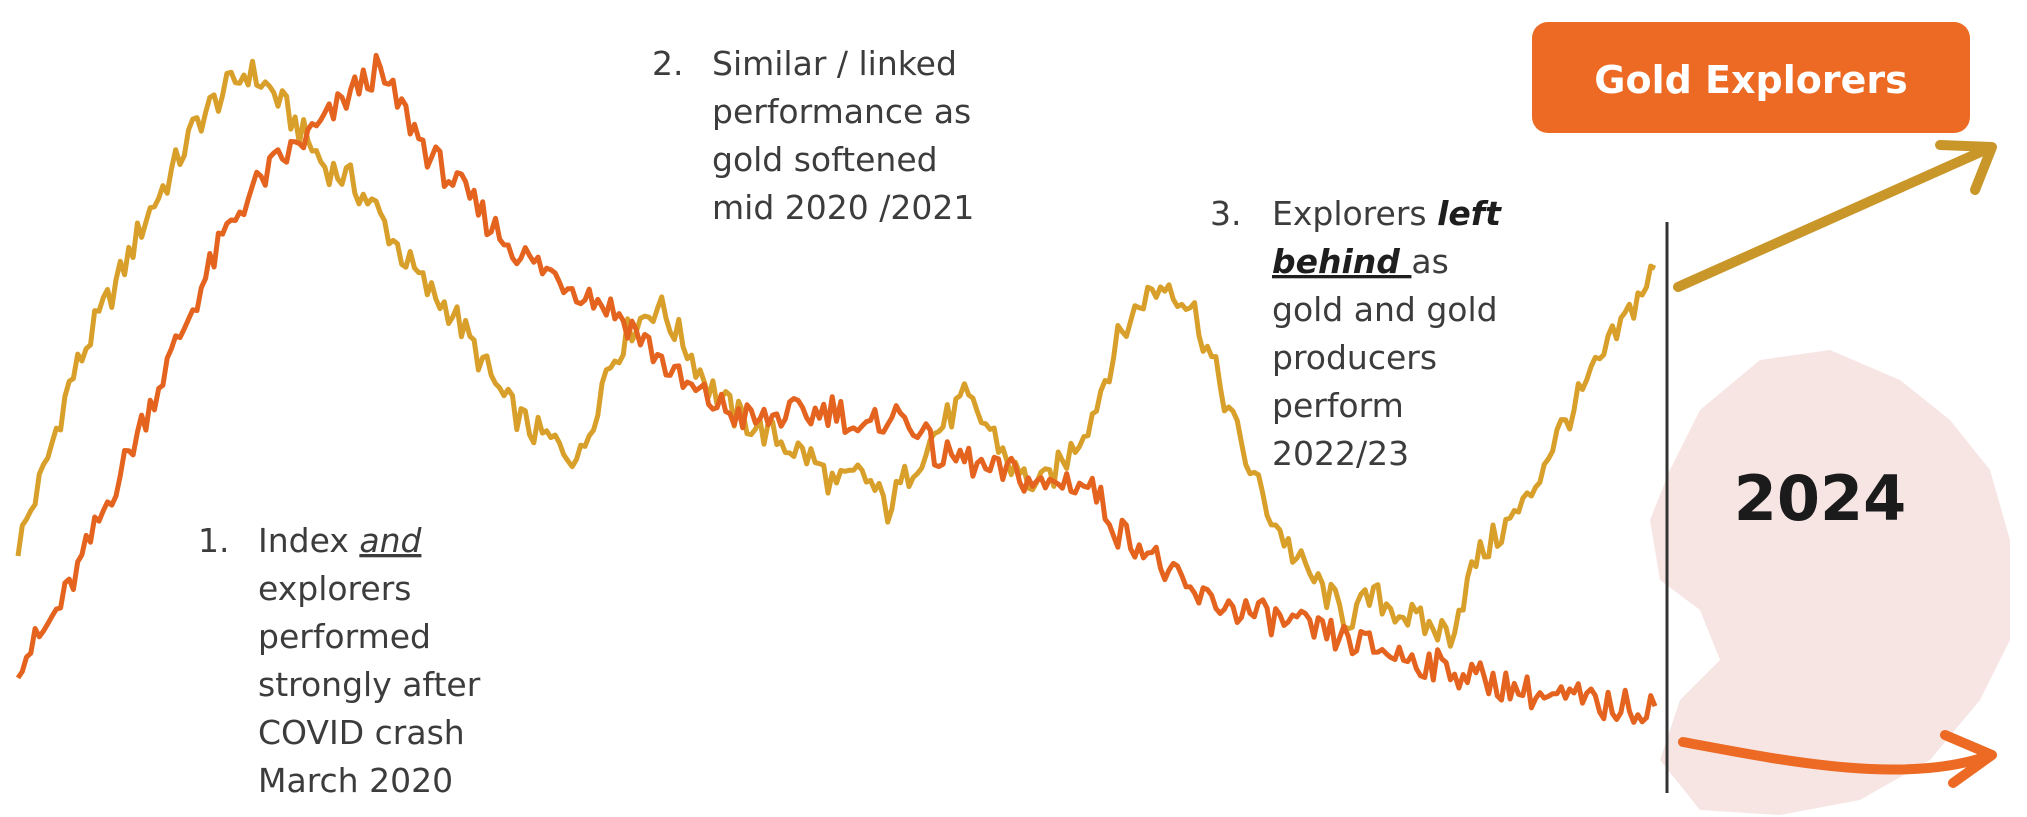 Image resolution: width=2027 pixels, height=817 pixels. Describe the element at coordinates (1354, 357) in the screenshot. I see `annotation-3-line-4: producers` at that location.